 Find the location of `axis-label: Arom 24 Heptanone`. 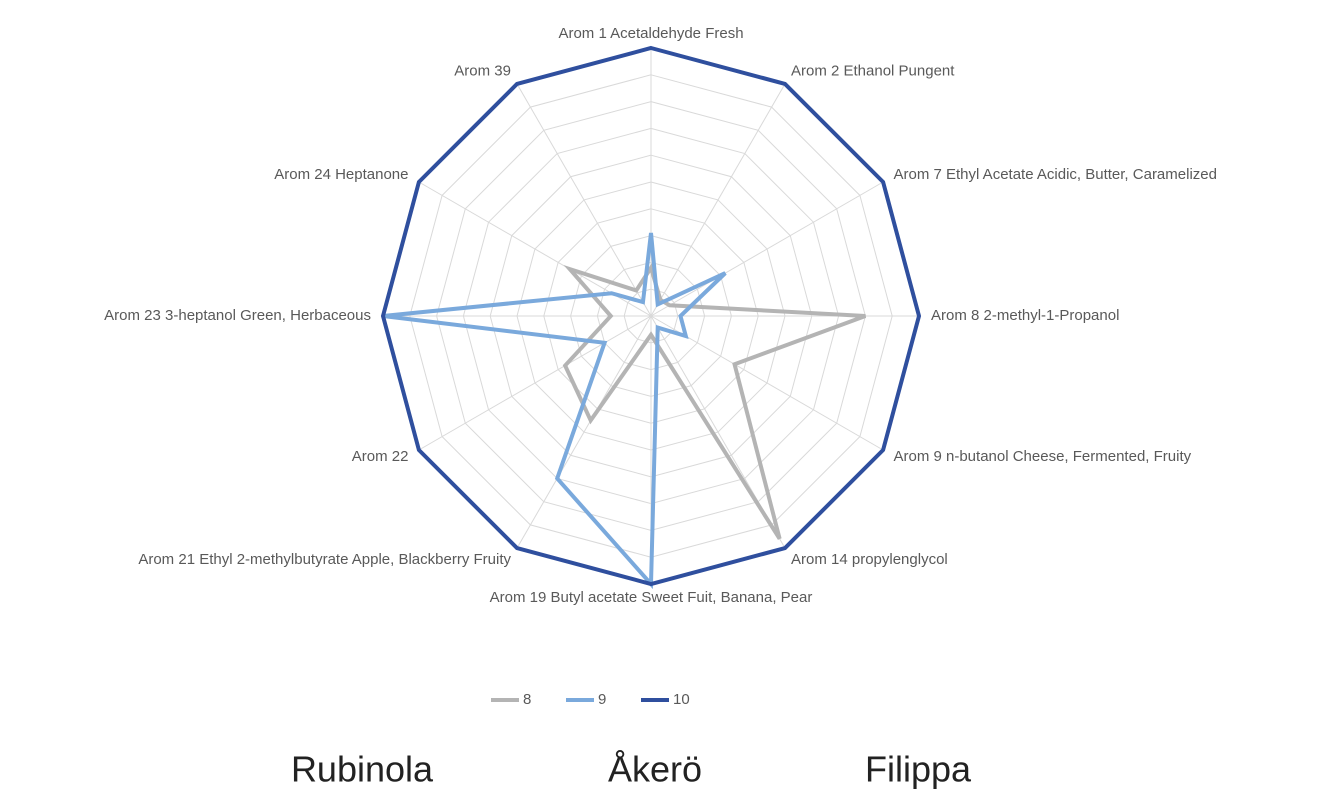

axis-label: Arom 24 Heptanone is located at coordinates (341, 174).